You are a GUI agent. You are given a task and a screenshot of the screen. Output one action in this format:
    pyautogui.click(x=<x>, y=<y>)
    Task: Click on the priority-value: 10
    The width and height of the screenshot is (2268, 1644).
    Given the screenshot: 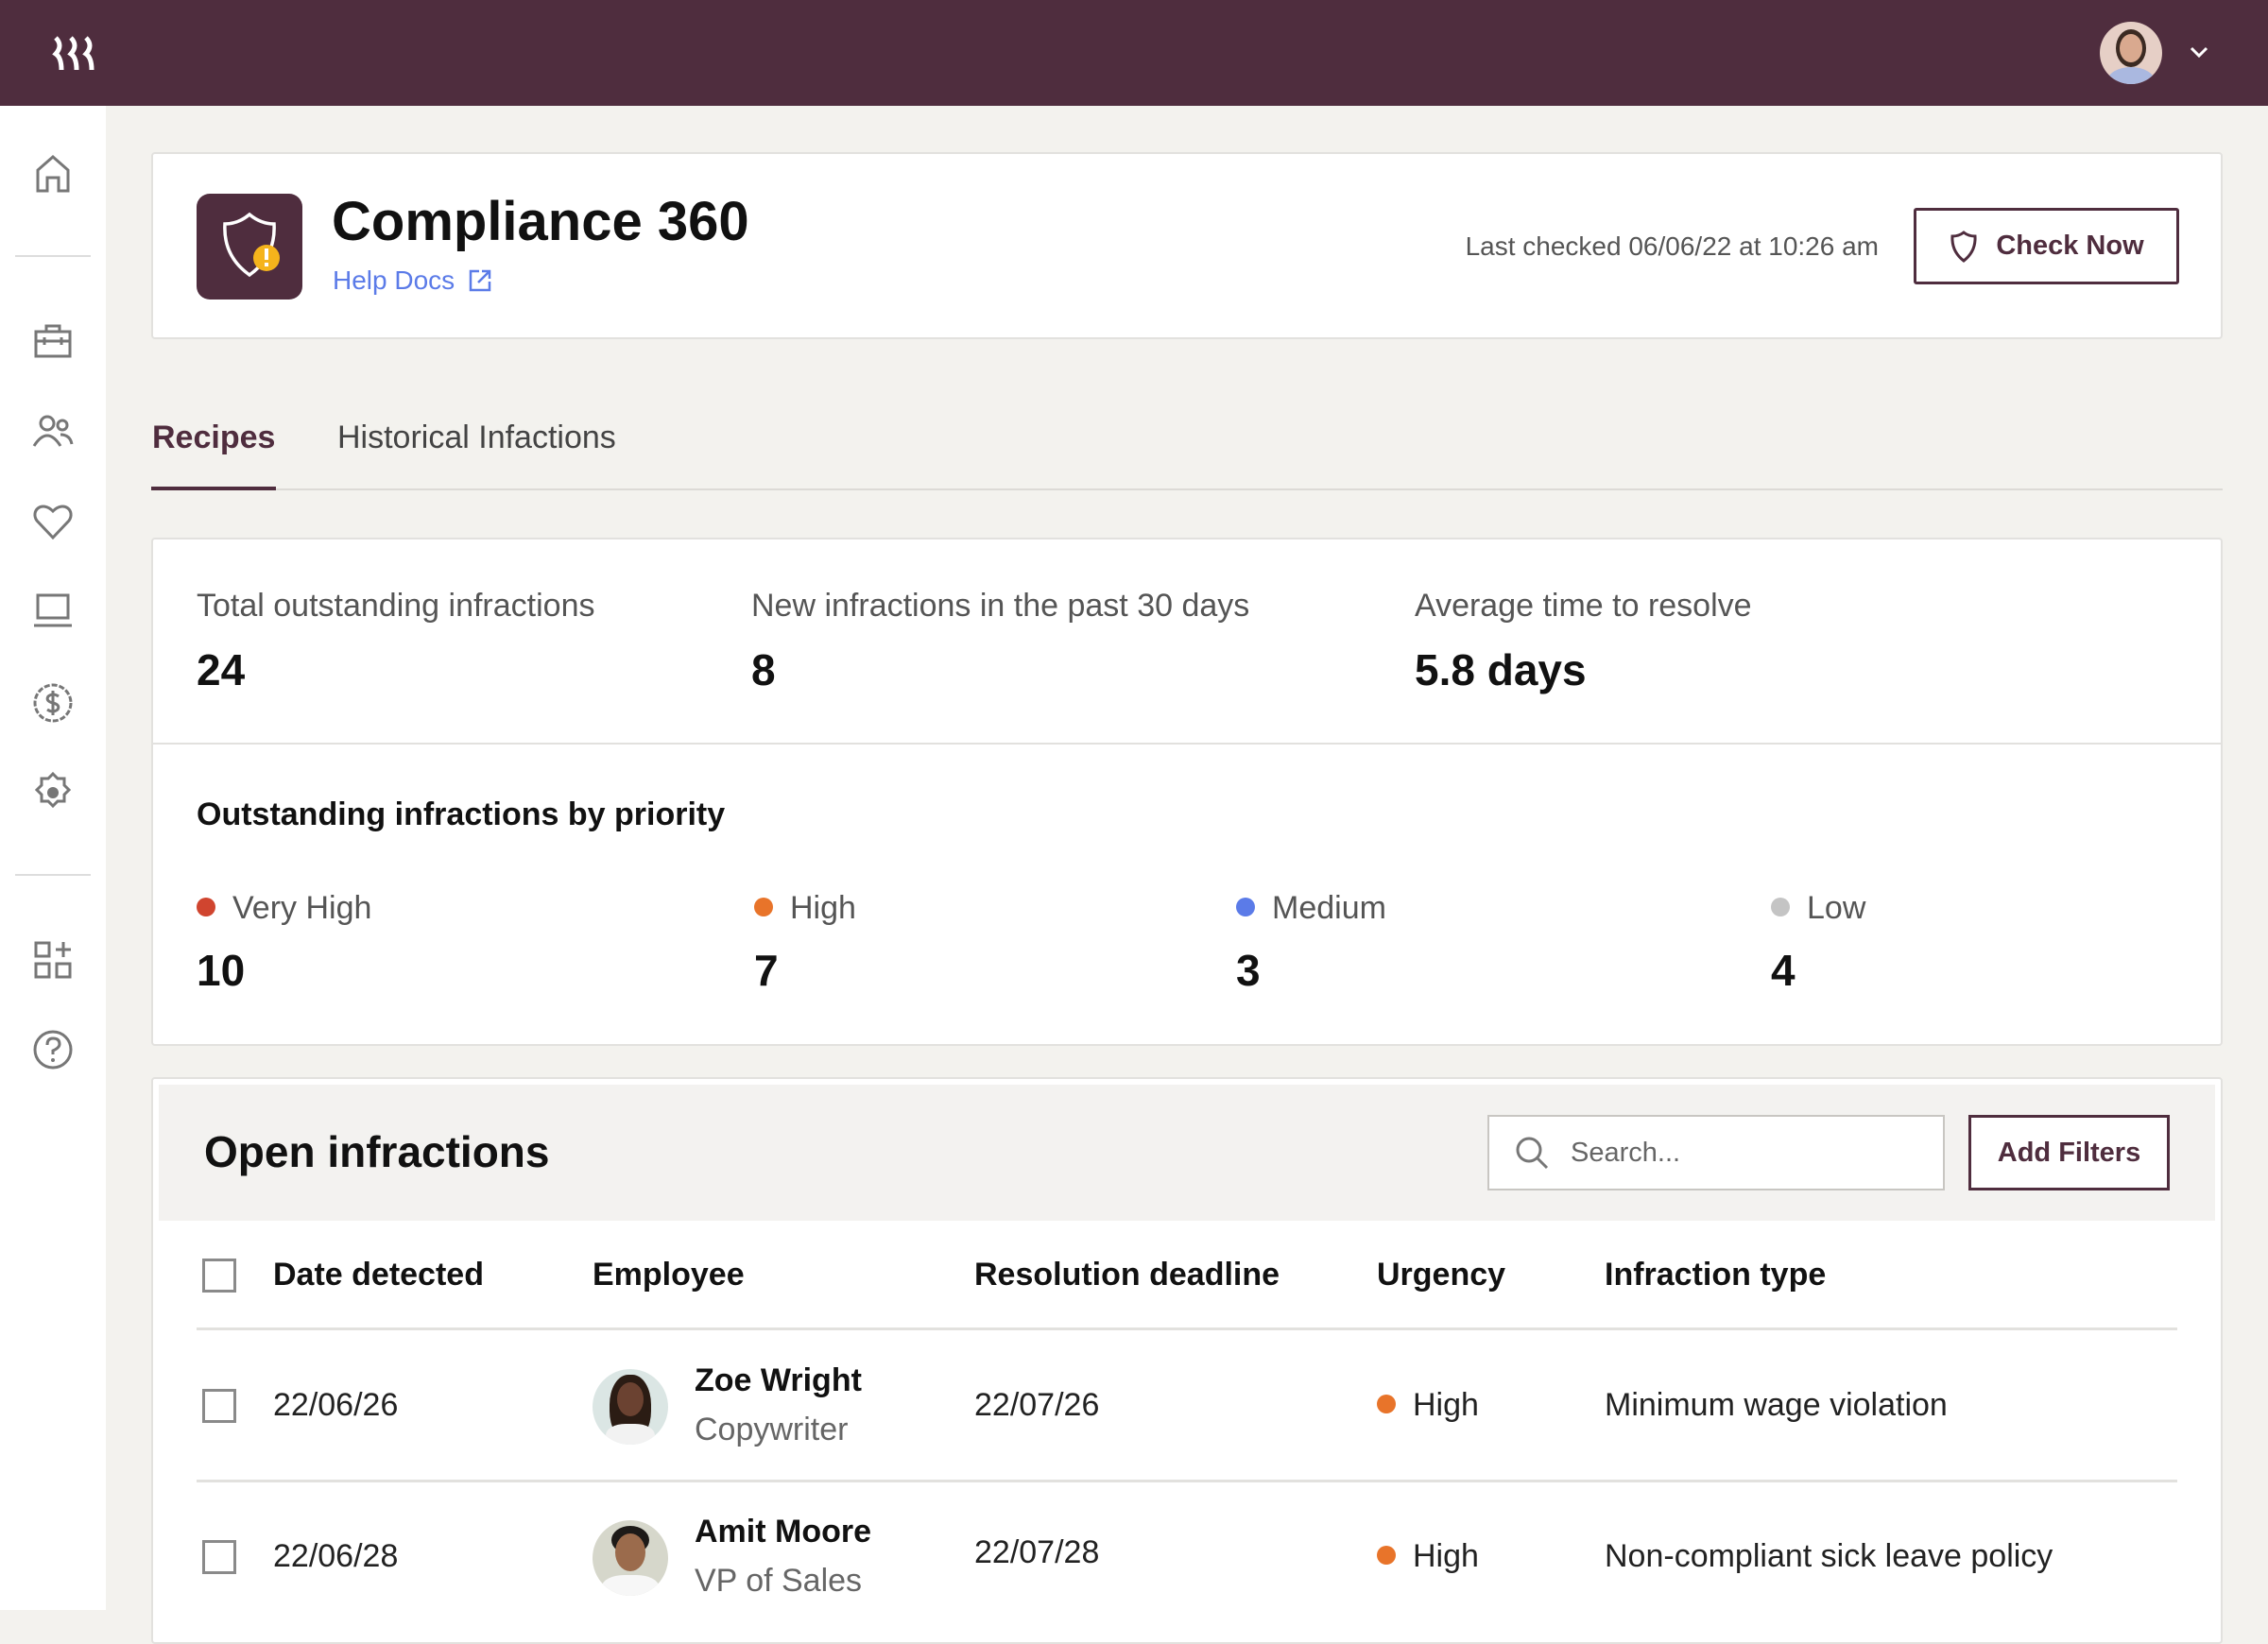 What is the action you would take?
    pyautogui.click(x=221, y=970)
    